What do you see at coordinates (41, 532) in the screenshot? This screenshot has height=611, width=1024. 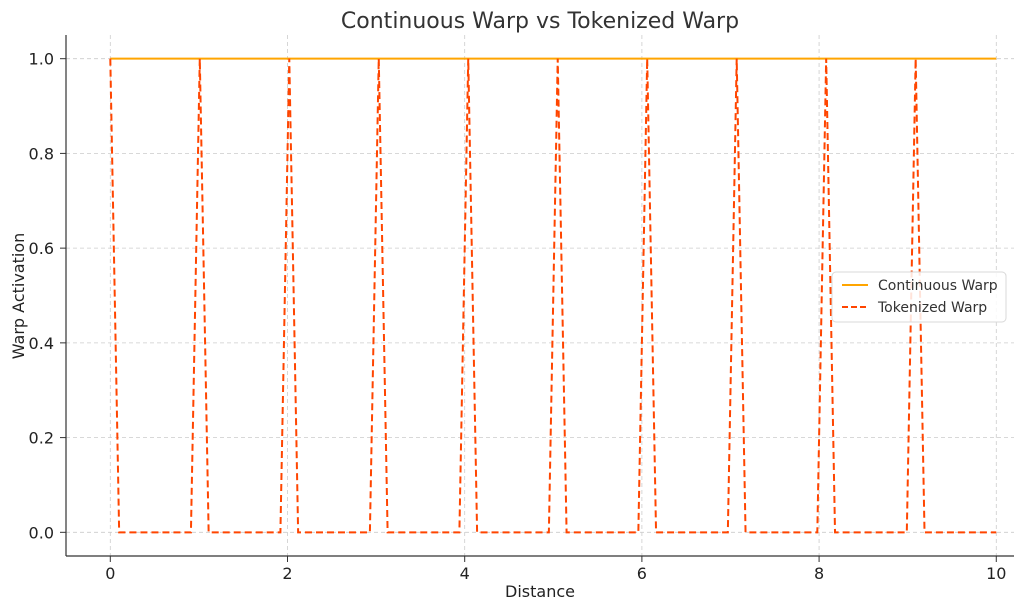 I see `y-tick-label: 0.0` at bounding box center [41, 532].